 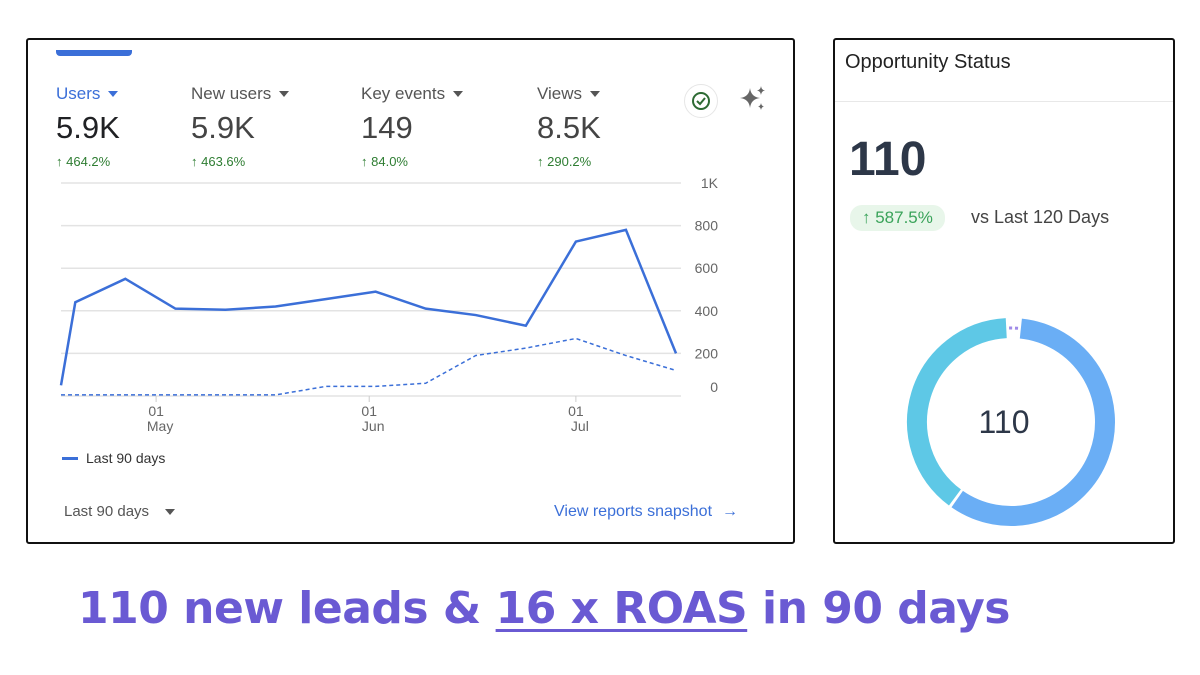 I want to click on metric-value: 8.5K, so click(x=569, y=127).